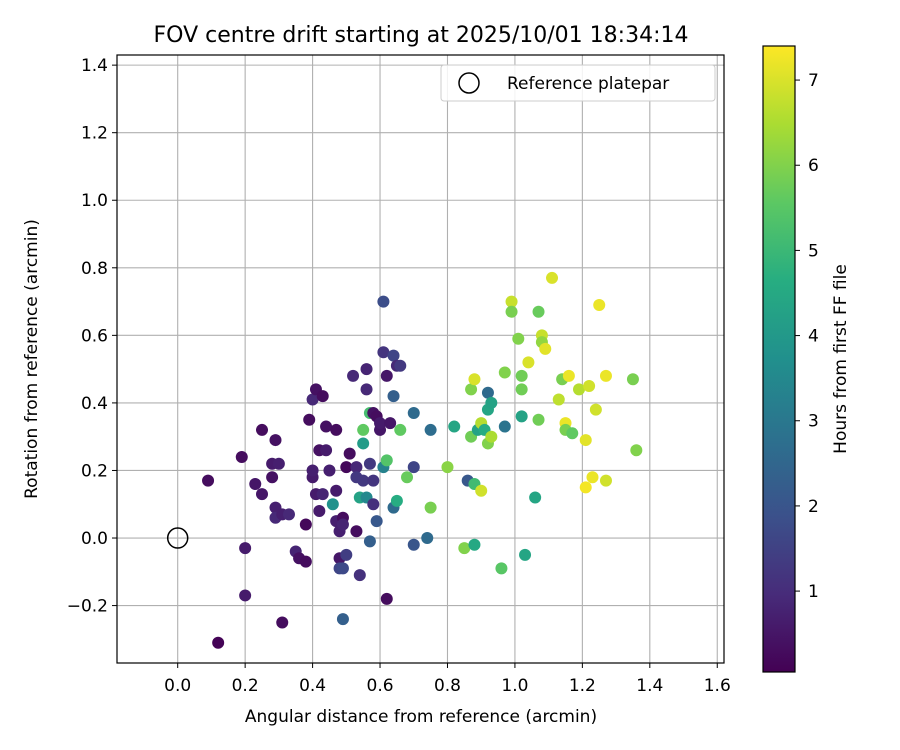 The height and width of the screenshot is (750, 900). I want to click on y-tick-label: 0.2, so click(94, 471).